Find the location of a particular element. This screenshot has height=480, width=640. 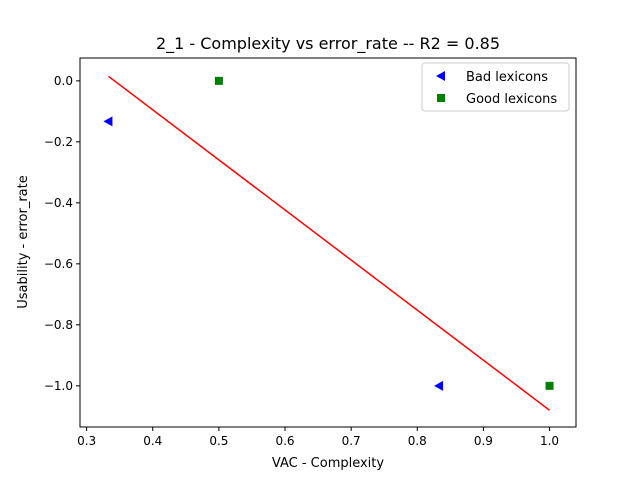

x-tick-label-2: 0.5 is located at coordinates (218, 441).